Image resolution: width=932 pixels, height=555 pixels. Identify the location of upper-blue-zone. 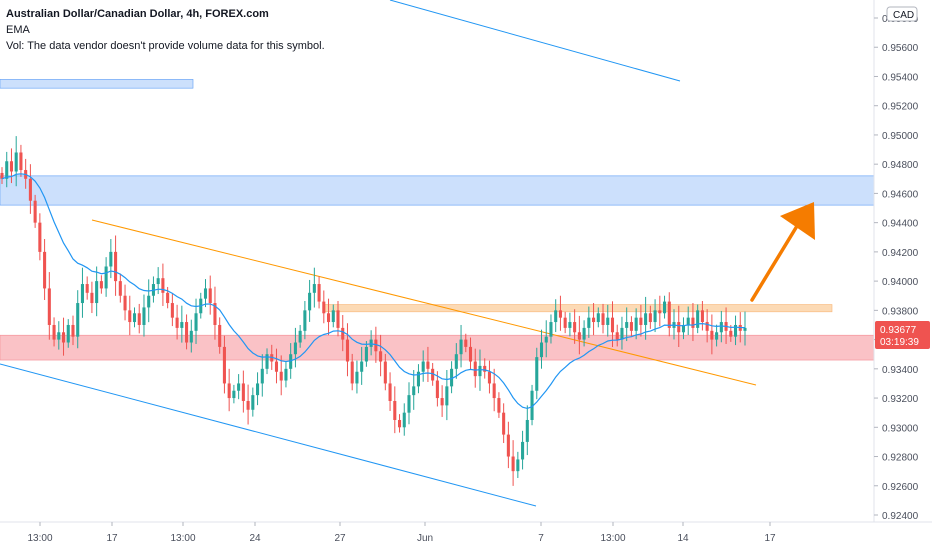
(437, 190).